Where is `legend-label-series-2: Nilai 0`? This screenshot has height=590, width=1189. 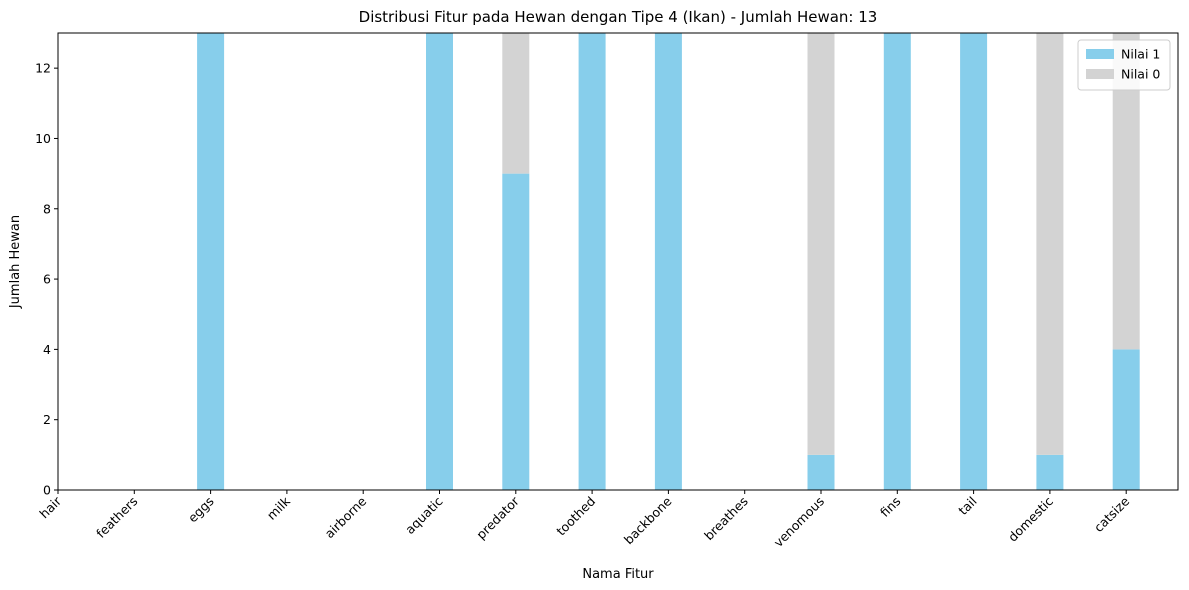
legend-label-series-2: Nilai 0 is located at coordinates (1140, 74).